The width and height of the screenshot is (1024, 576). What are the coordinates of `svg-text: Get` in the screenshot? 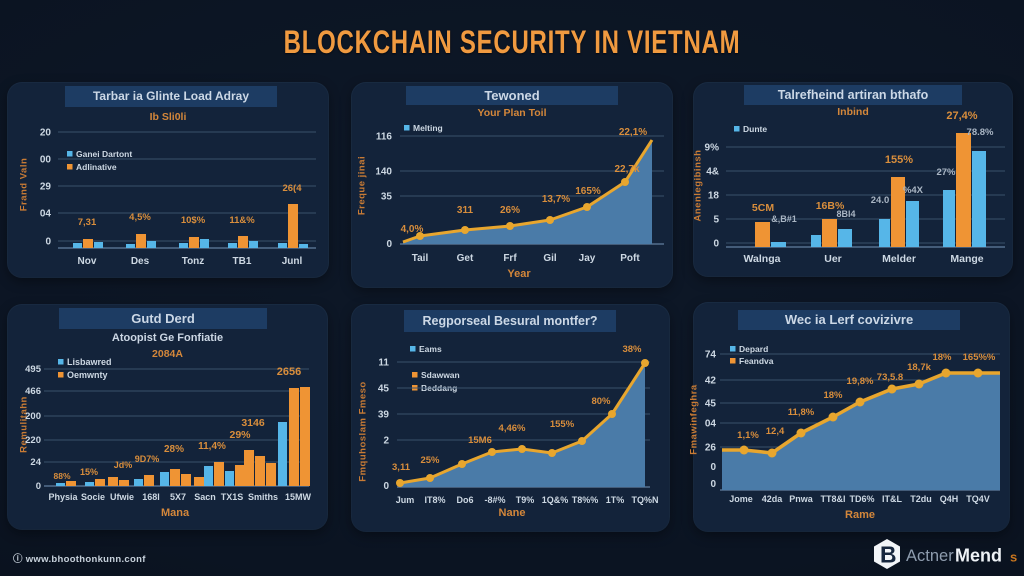 It's located at (465, 258).